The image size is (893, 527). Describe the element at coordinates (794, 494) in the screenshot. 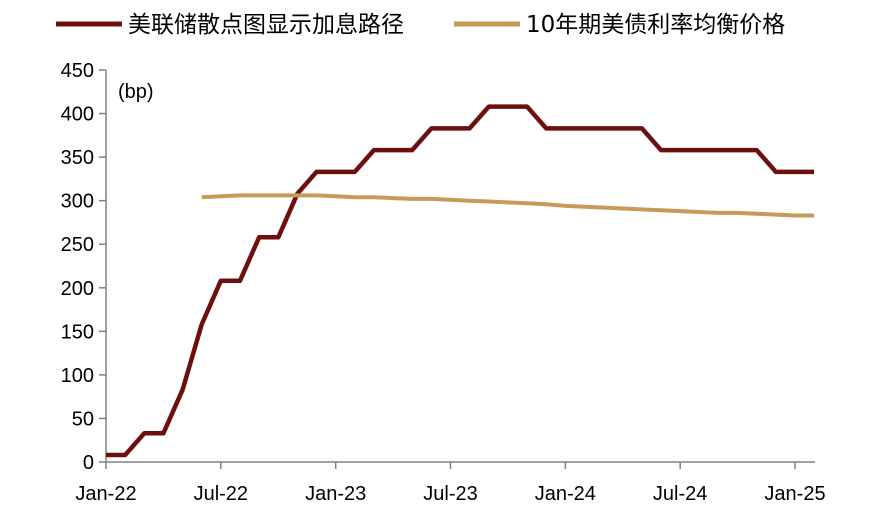

I see `x-tick-label-6: Jan-25` at that location.